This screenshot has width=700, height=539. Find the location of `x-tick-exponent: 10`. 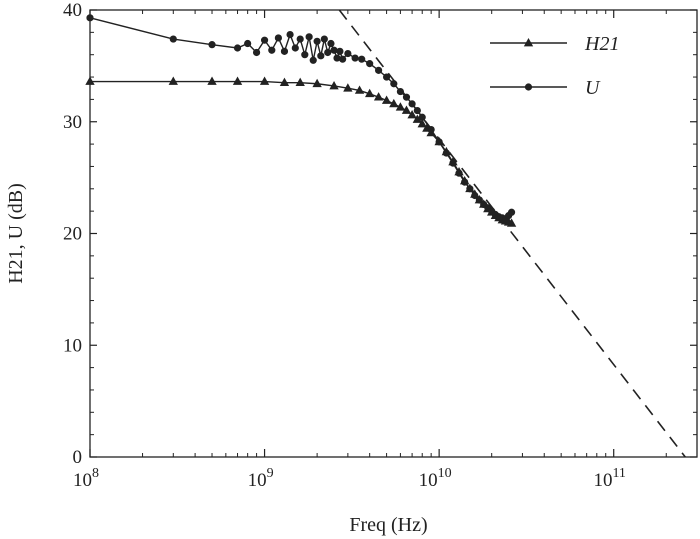

x-tick-exponent: 10 is located at coordinates (445, 473).